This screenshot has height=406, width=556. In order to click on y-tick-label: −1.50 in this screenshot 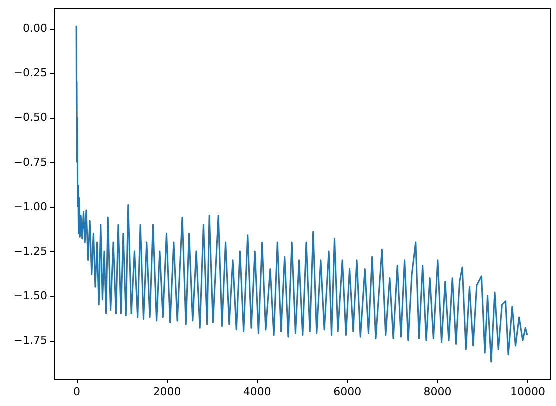, I will do `click(31, 296)`.